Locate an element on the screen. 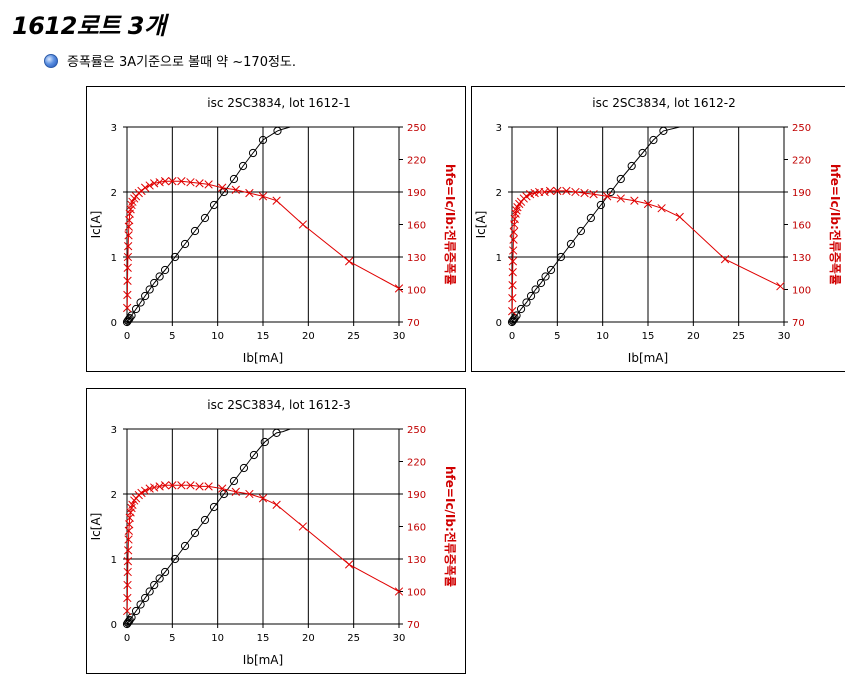  grid is located at coordinates (648, 224).